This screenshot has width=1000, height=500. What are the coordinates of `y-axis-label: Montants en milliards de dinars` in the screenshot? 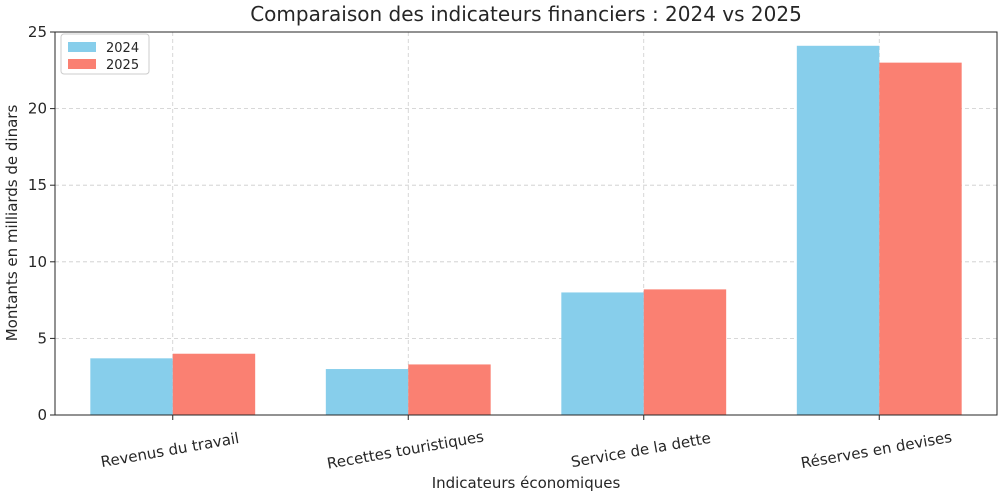 It's located at (12, 223).